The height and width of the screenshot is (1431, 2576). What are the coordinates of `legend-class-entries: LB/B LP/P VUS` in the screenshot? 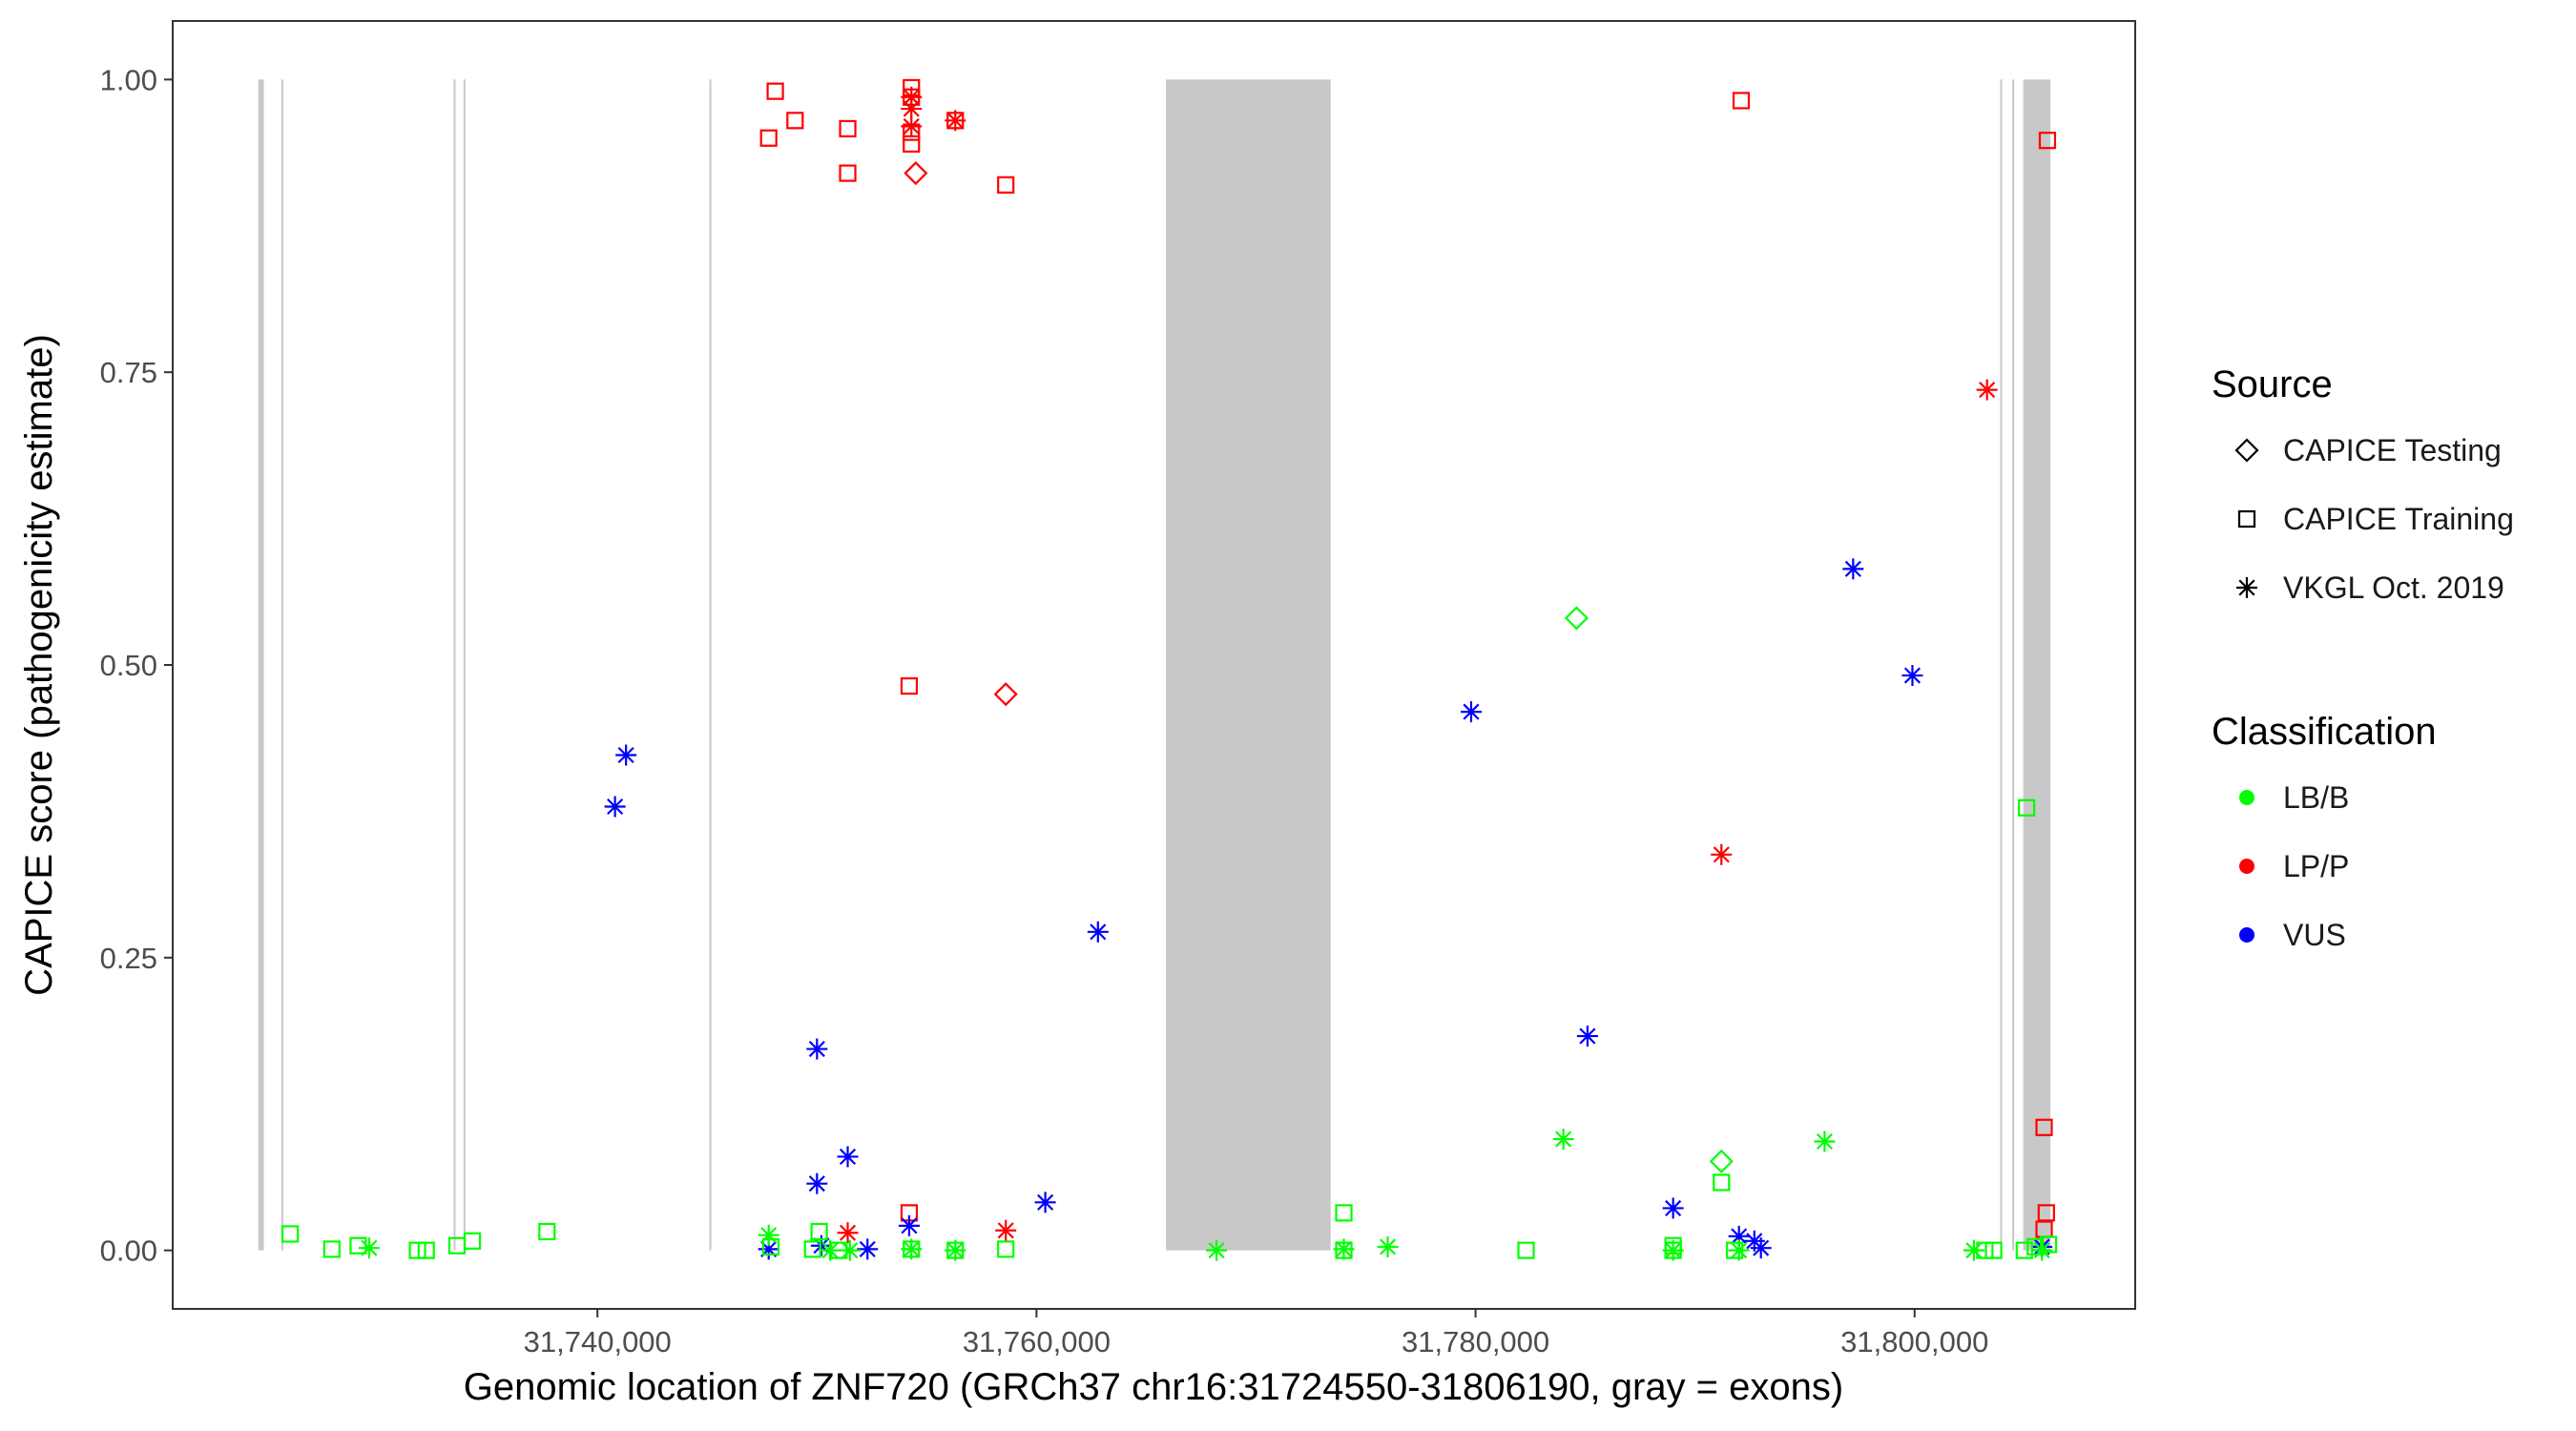 It's located at (2294, 866).